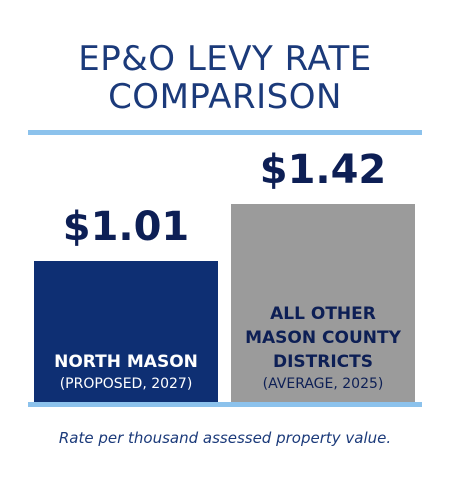  I want to click on value-label-other-districts: $1.42, so click(323, 170).